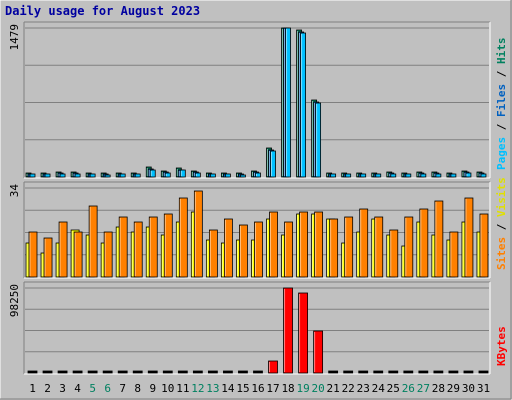  What do you see at coordinates (302, 388) in the screenshot?
I see `day-label-19: 19` at bounding box center [302, 388].